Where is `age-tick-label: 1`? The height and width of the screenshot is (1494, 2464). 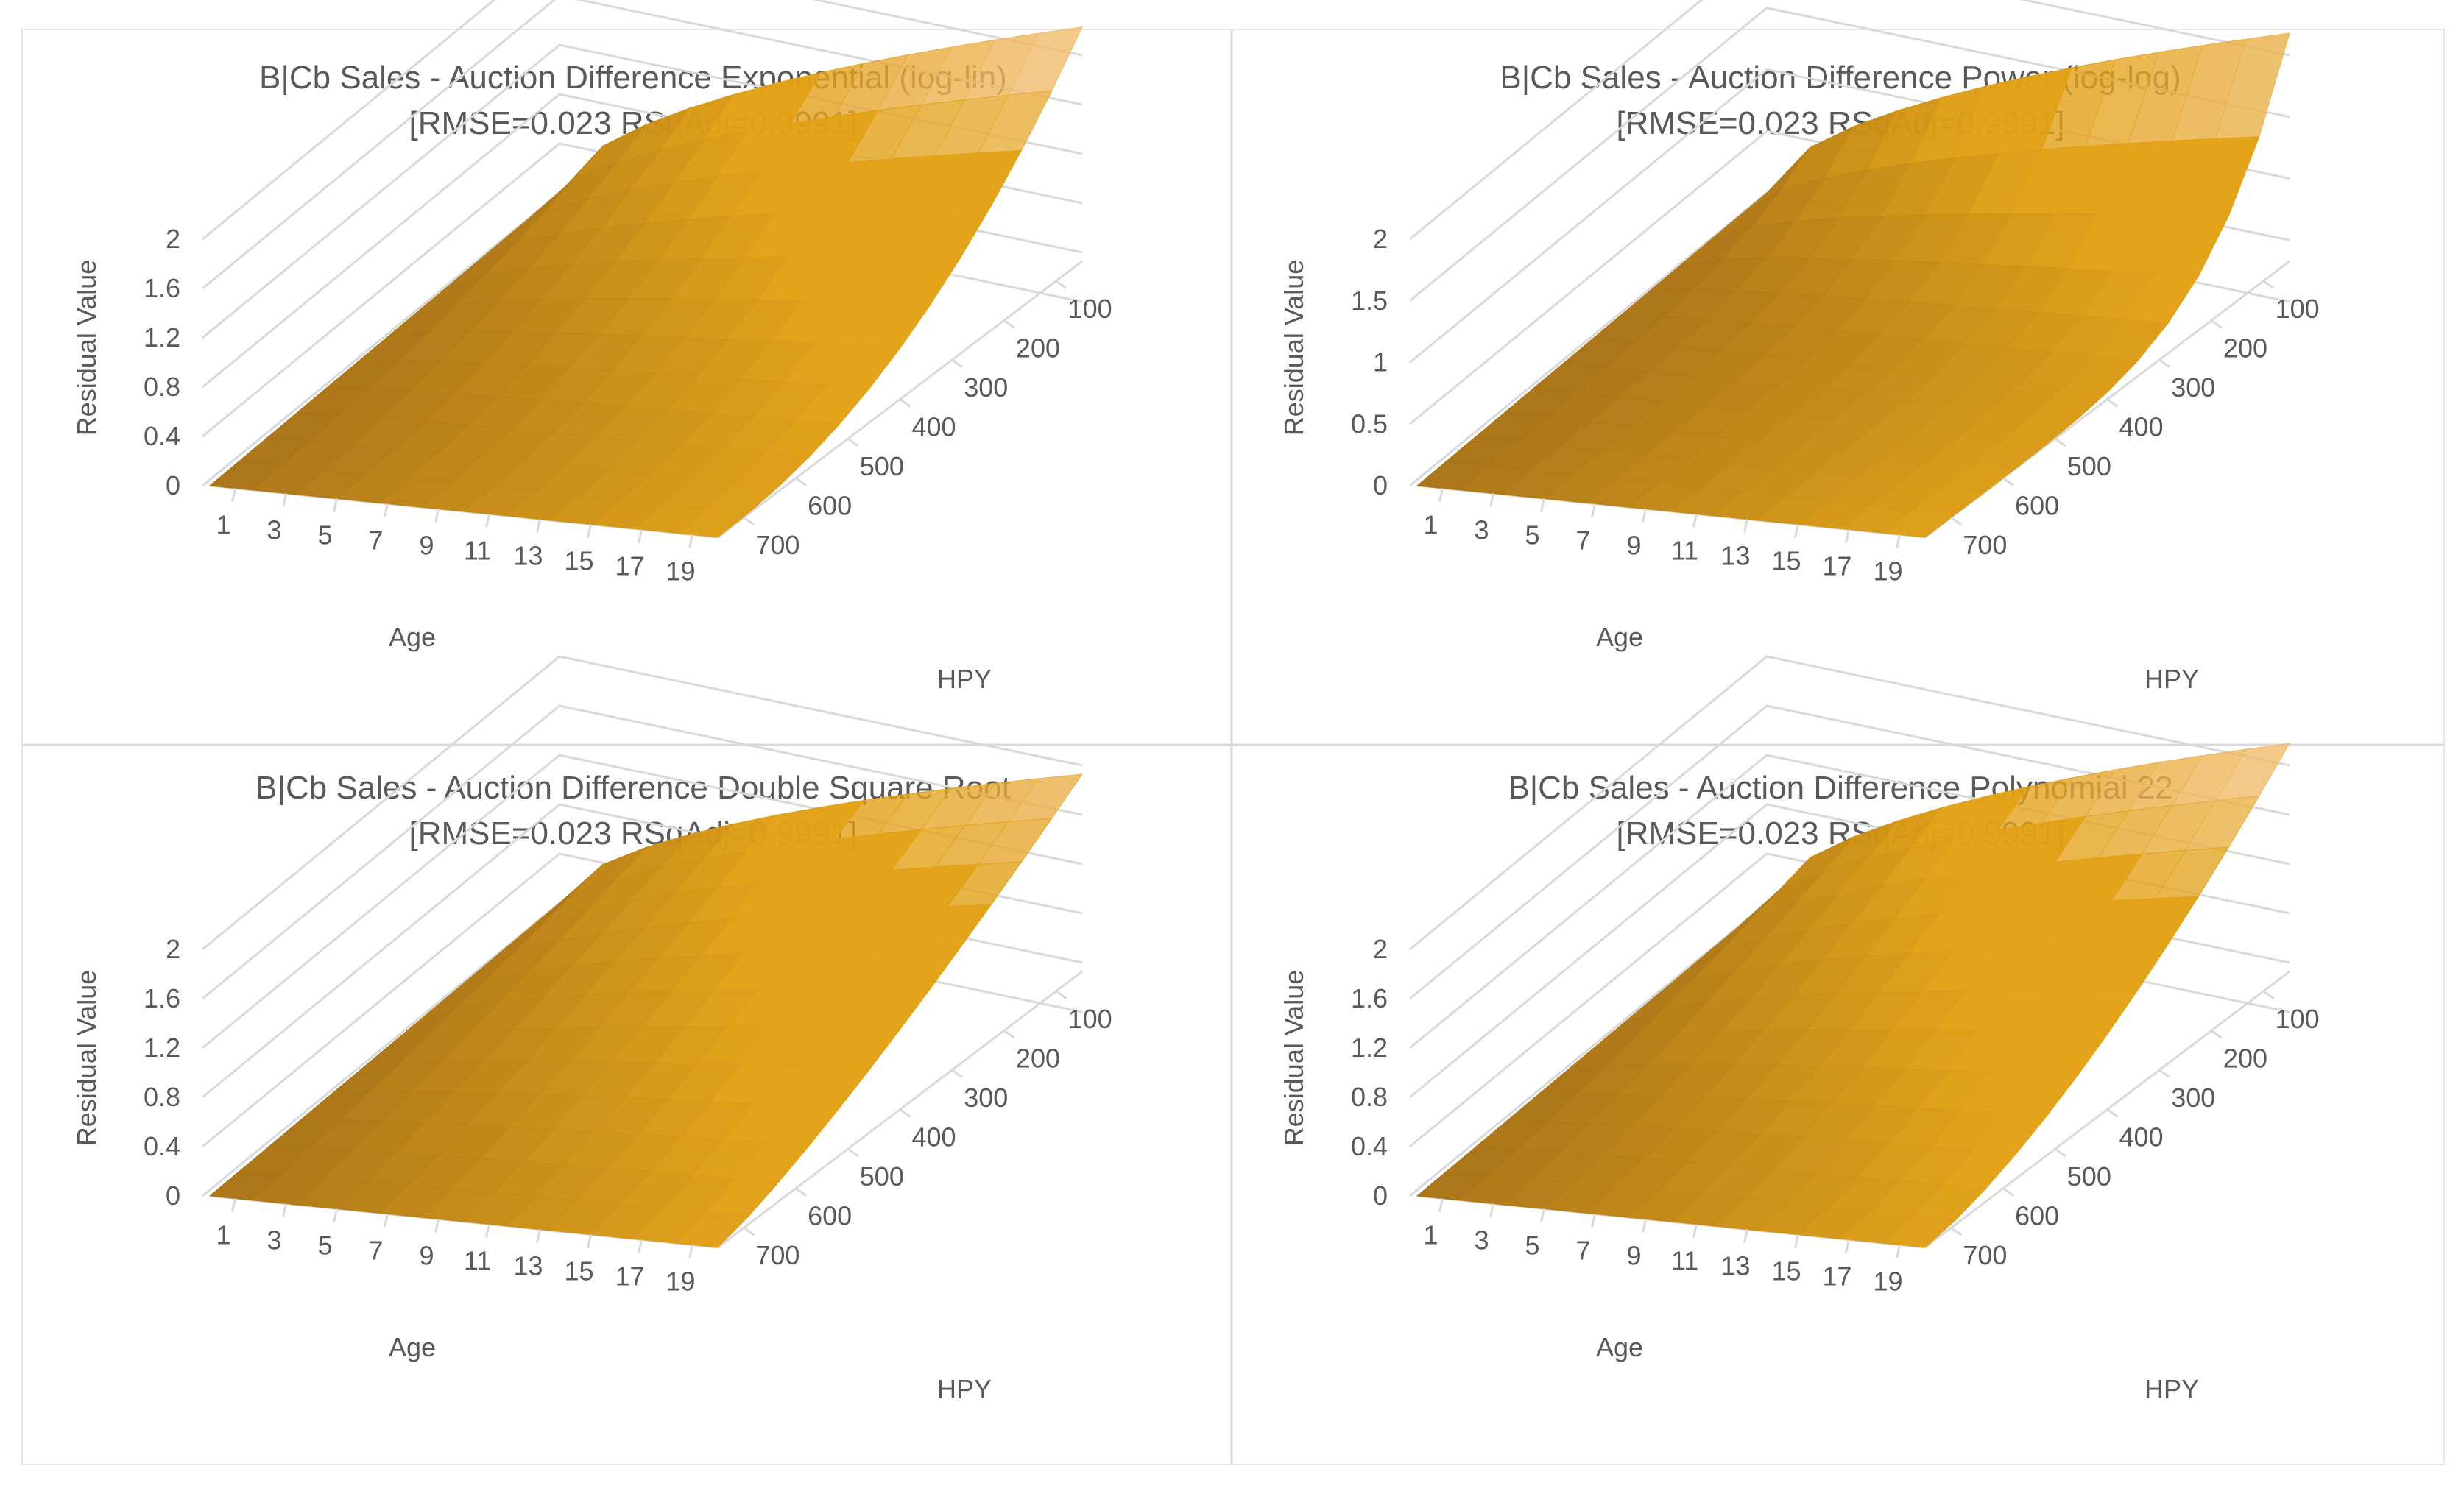 age-tick-label: 1 is located at coordinates (223, 525).